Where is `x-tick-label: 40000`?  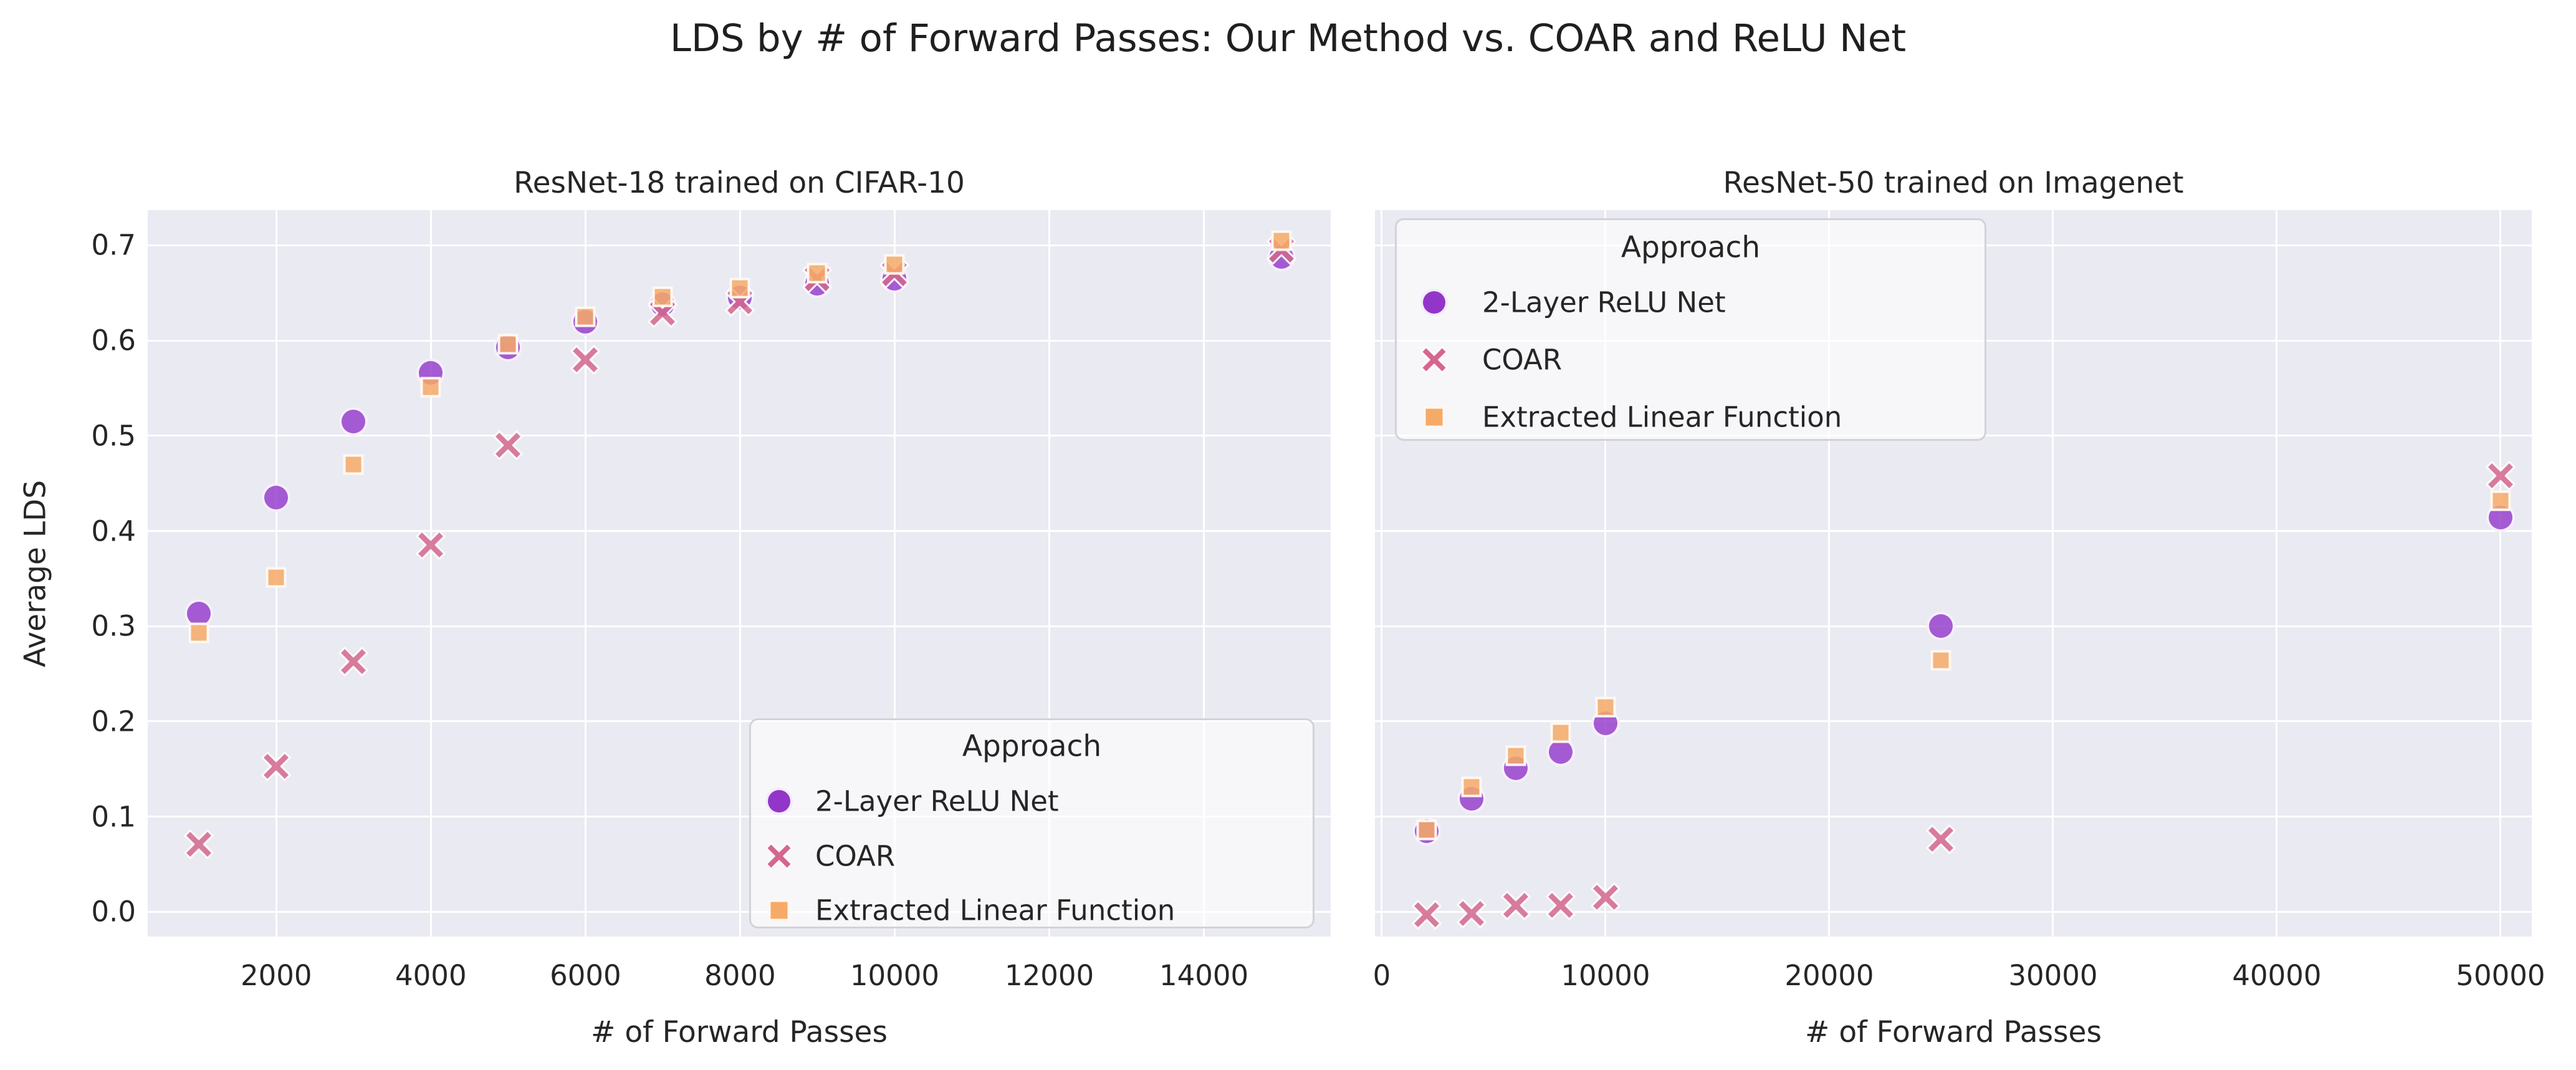
x-tick-label: 40000 is located at coordinates (2277, 975).